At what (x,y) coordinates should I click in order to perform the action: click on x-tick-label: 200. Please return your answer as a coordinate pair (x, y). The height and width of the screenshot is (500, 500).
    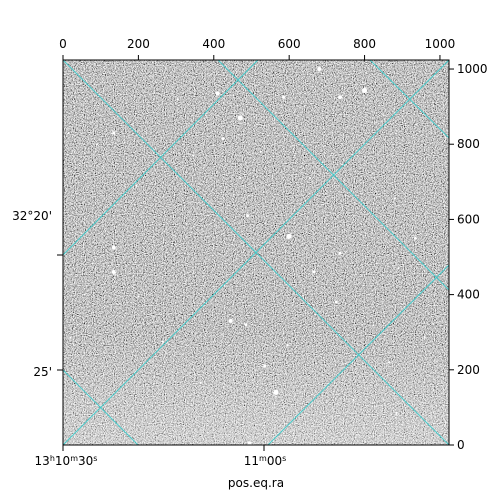
    Looking at the image, I should click on (138, 44).